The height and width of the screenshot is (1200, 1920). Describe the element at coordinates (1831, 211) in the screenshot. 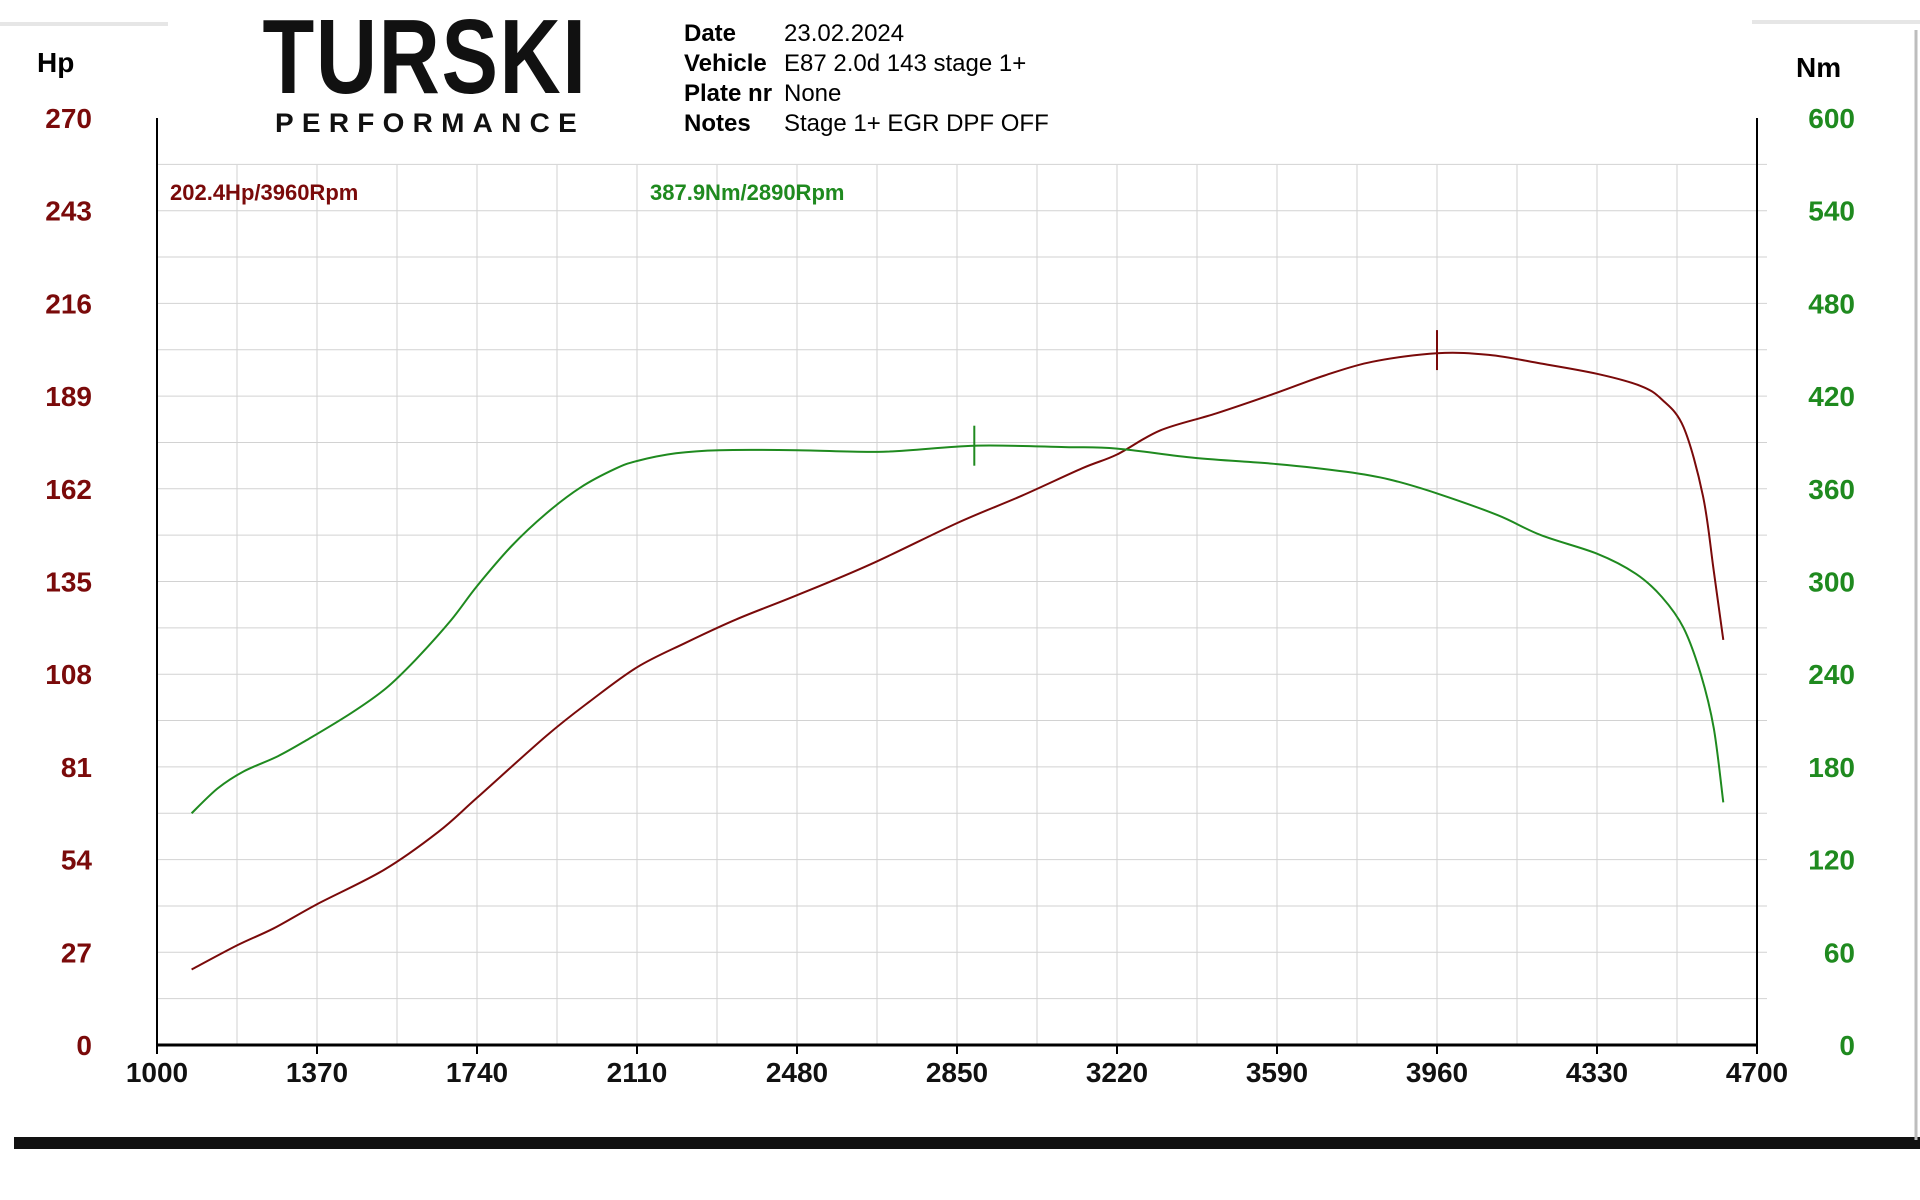

I see `right-tick-label: 540` at that location.